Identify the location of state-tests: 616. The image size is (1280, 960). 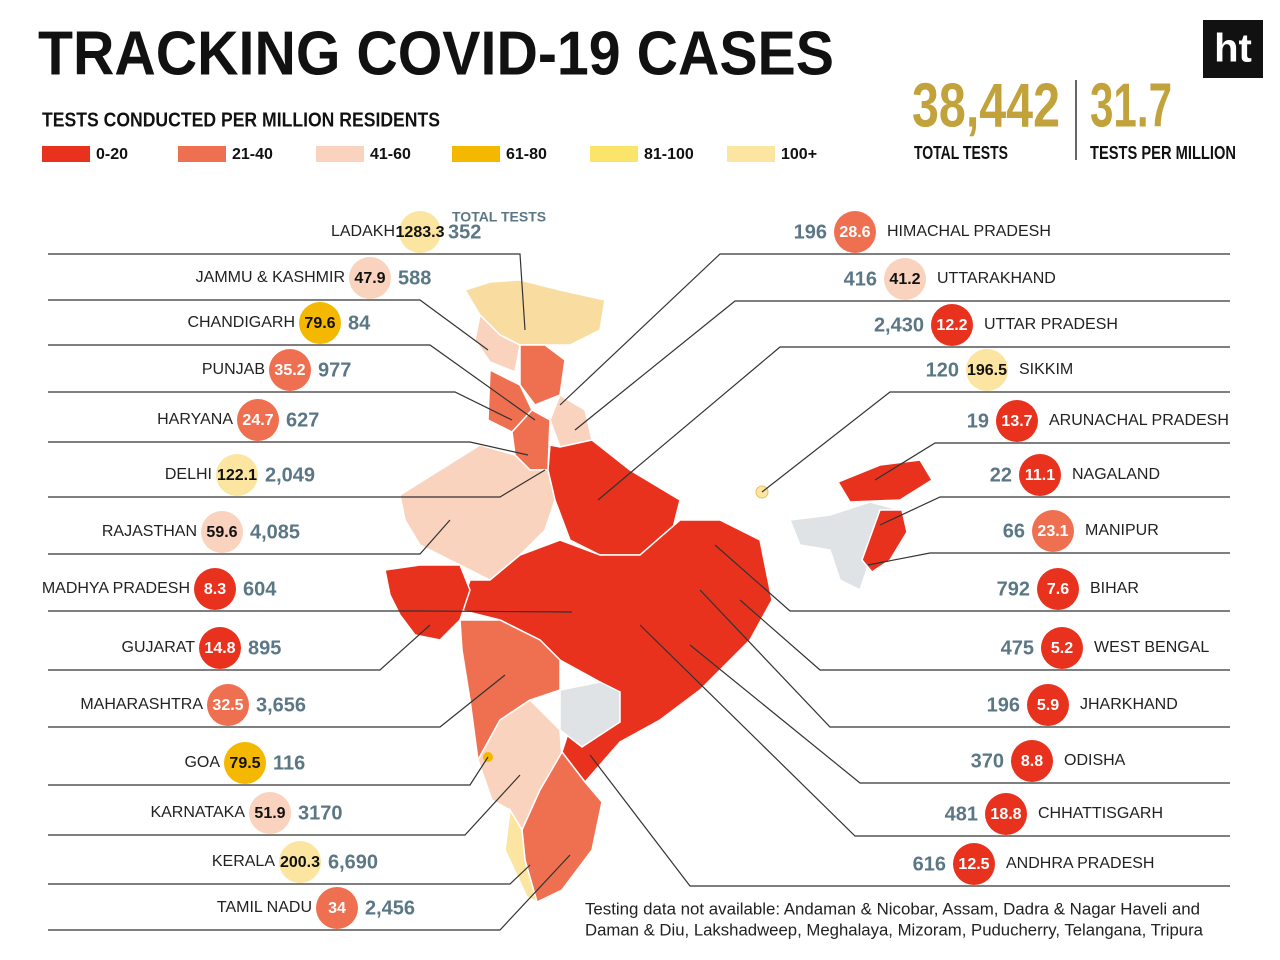
(929, 864).